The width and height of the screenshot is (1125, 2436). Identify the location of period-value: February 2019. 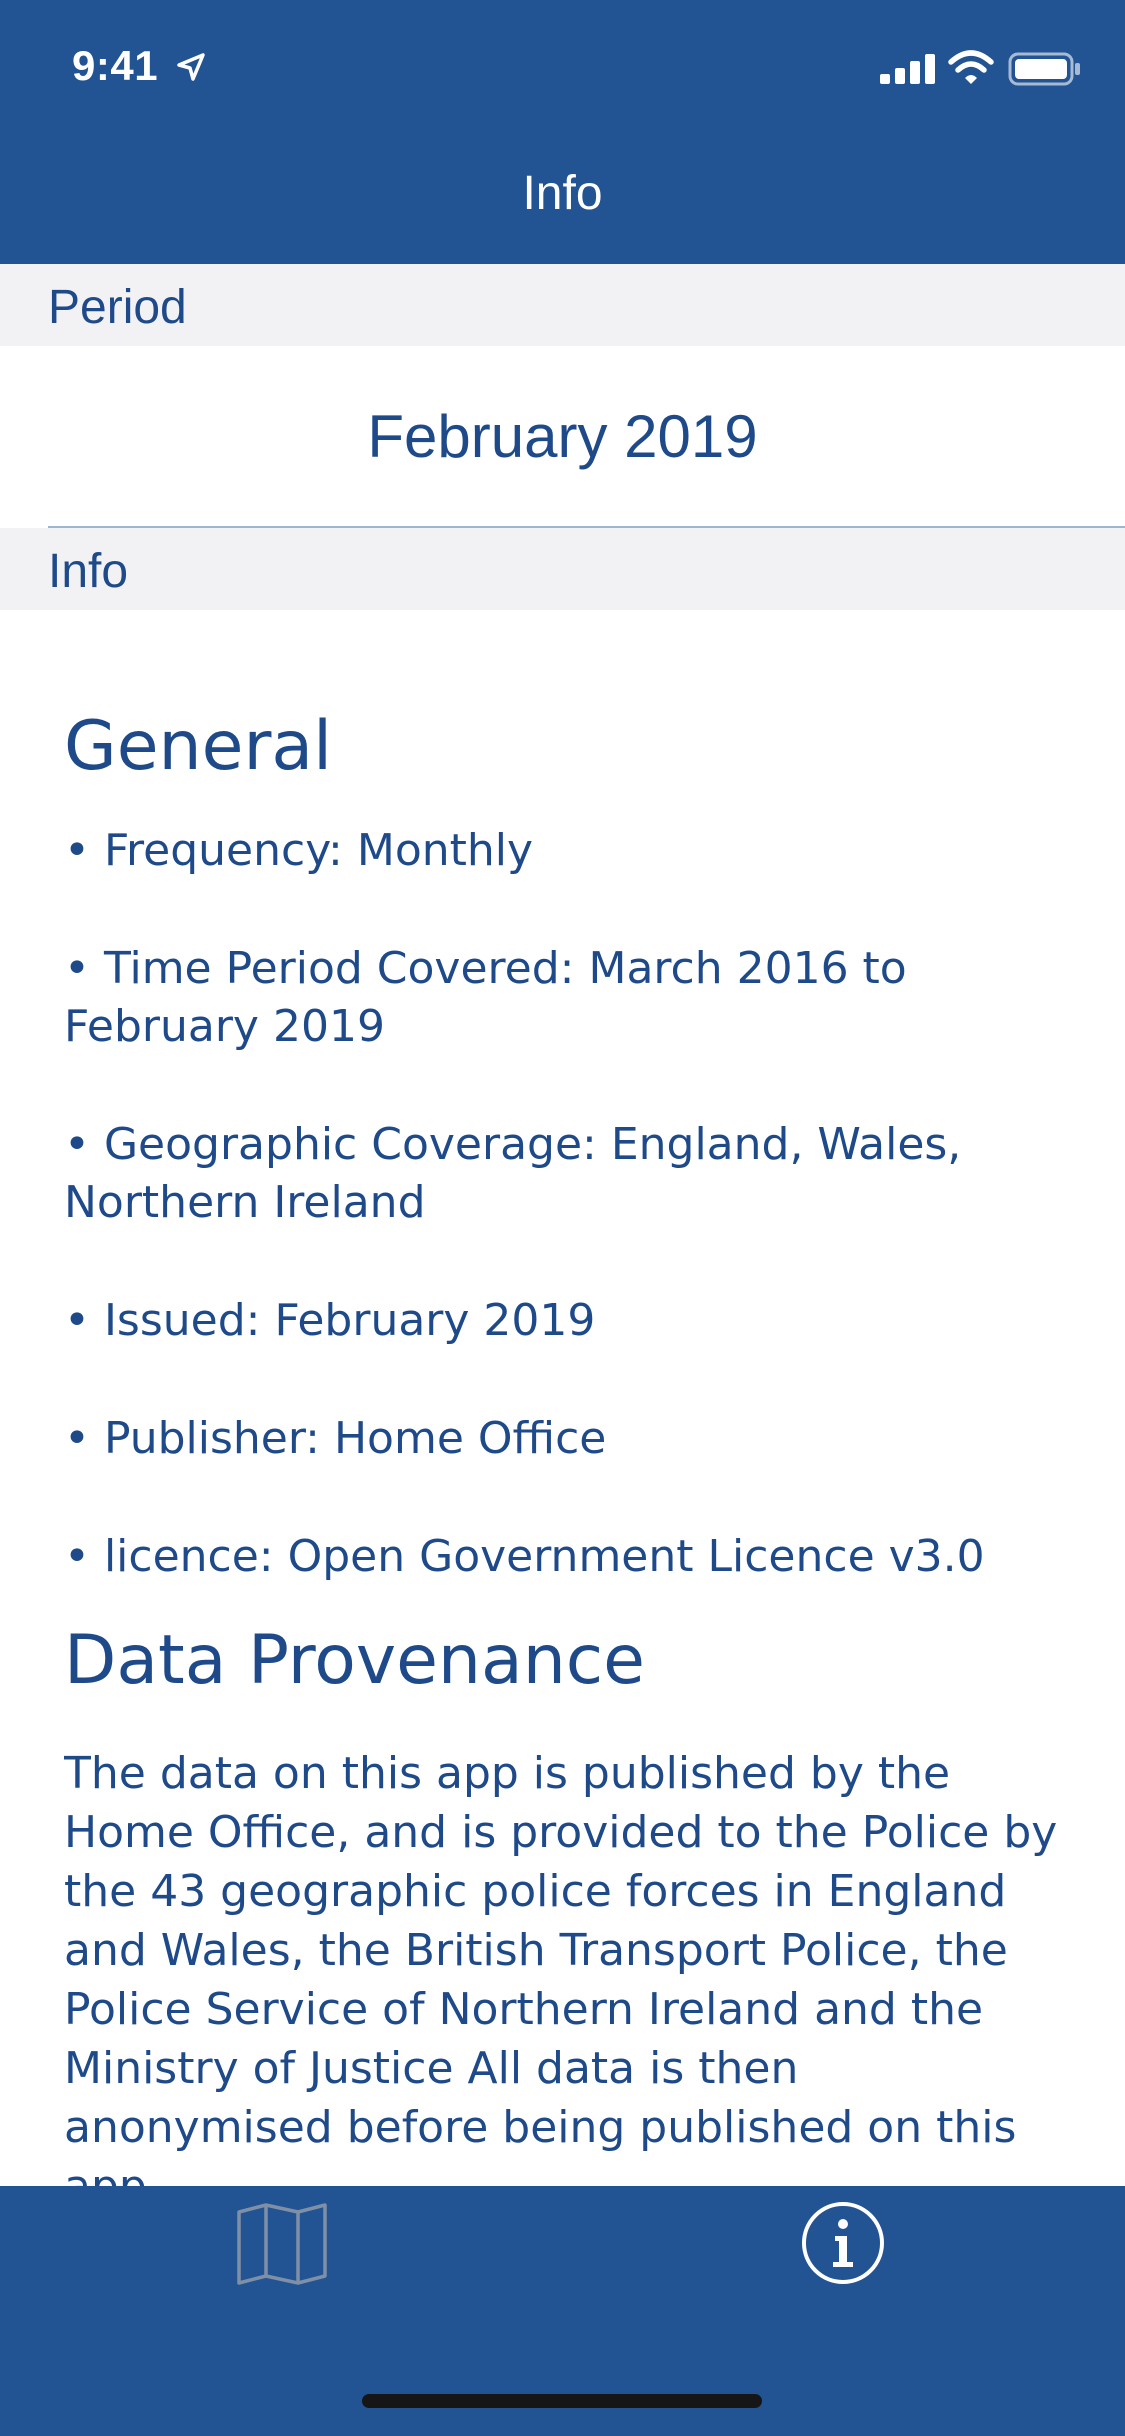
(562, 436).